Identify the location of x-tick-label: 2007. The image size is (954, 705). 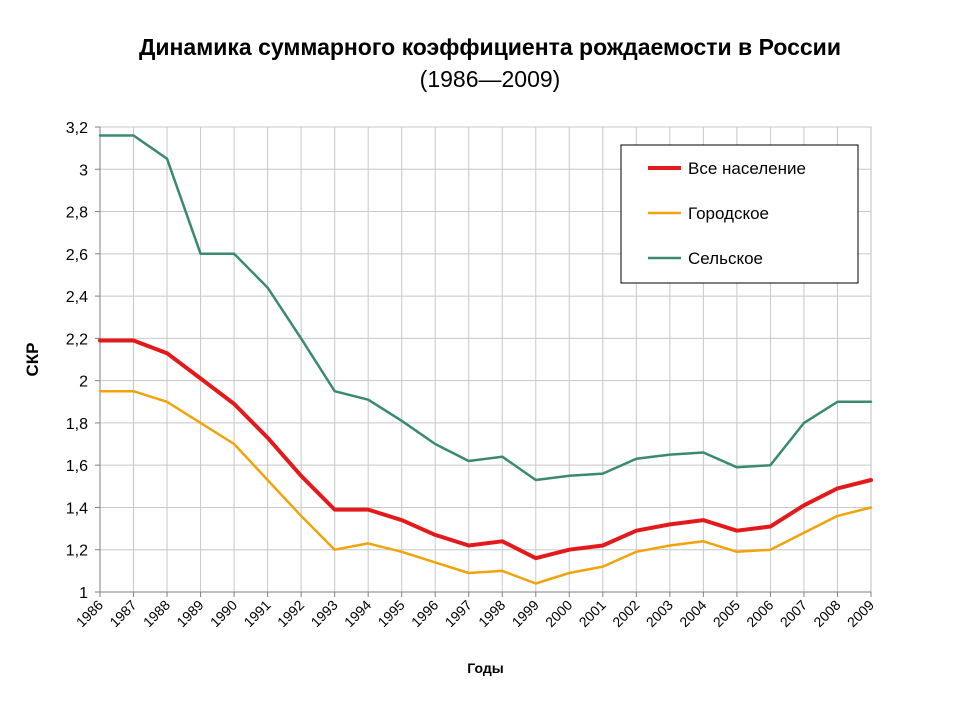
(793, 613).